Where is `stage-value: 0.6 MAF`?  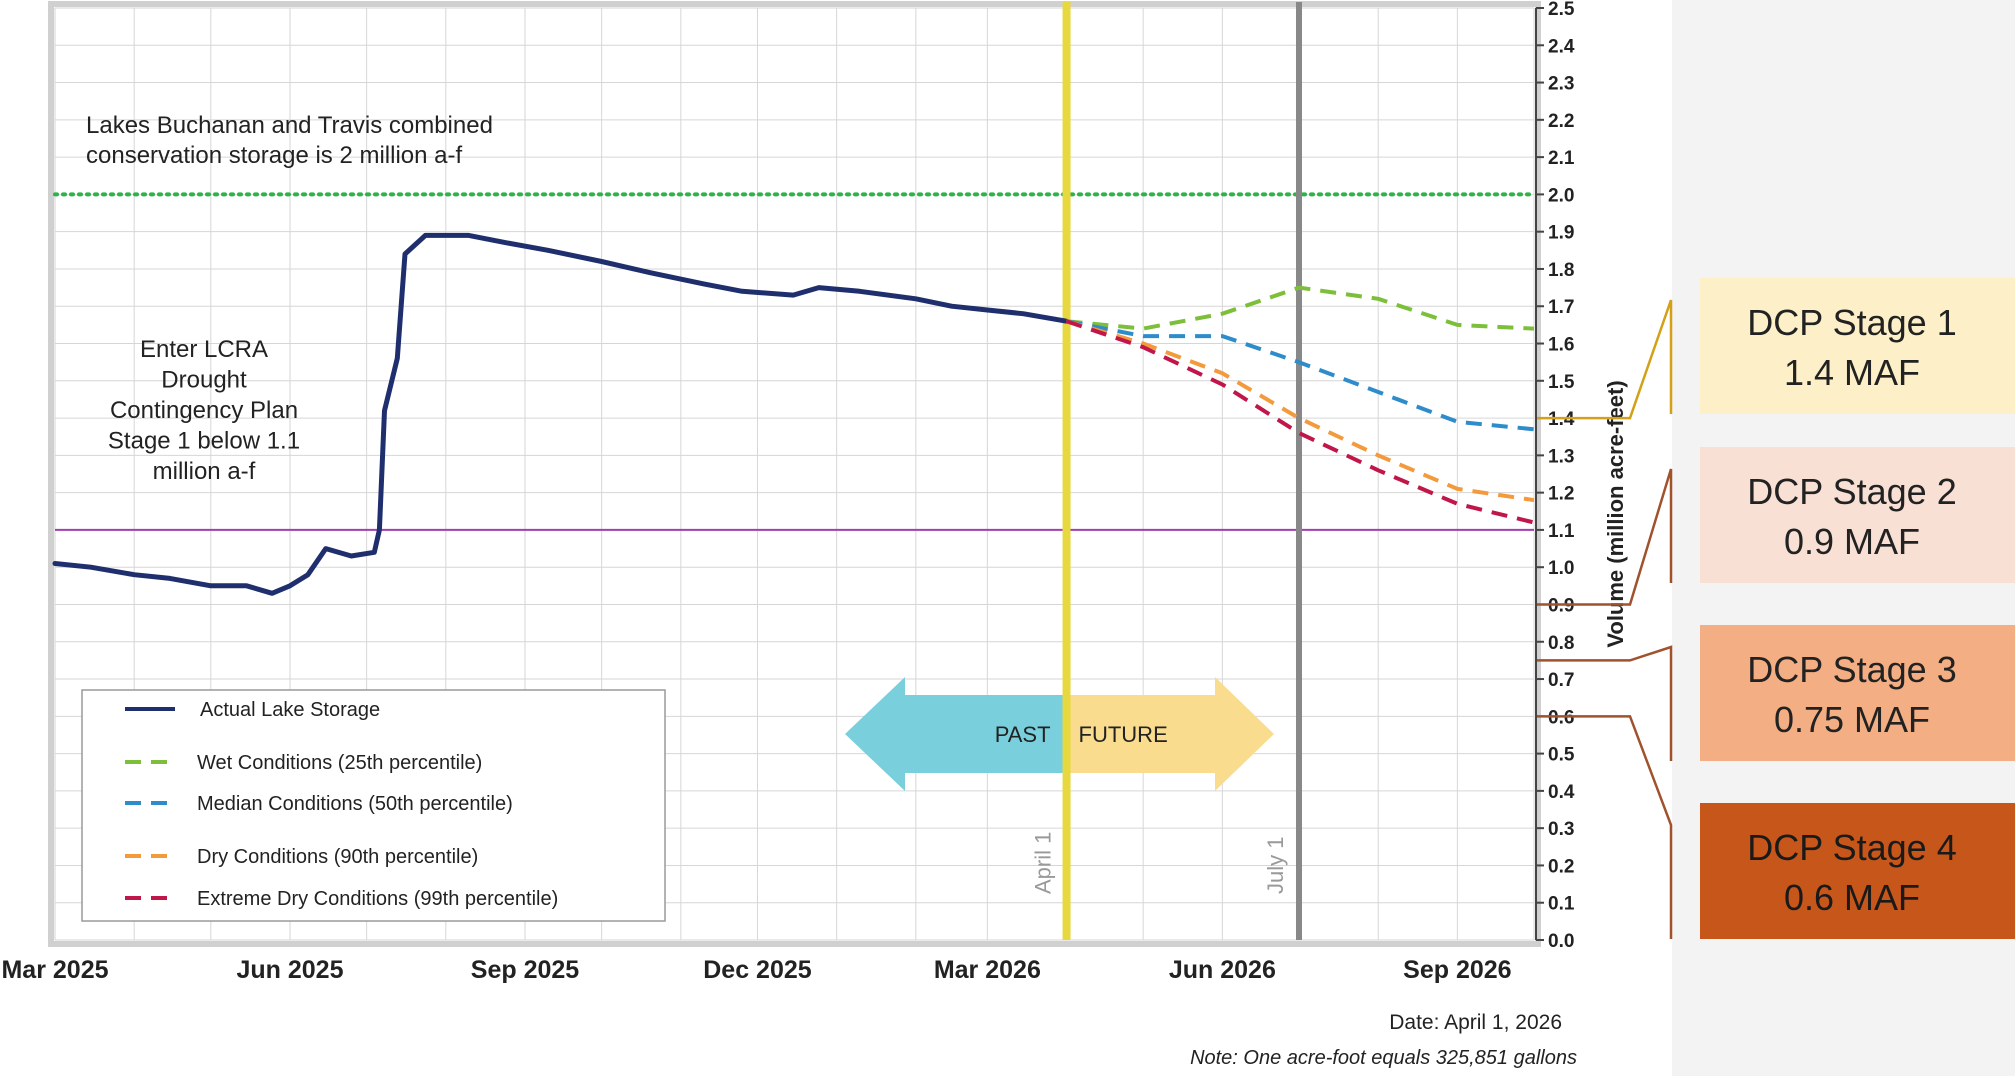
stage-value: 0.6 MAF is located at coordinates (1852, 897).